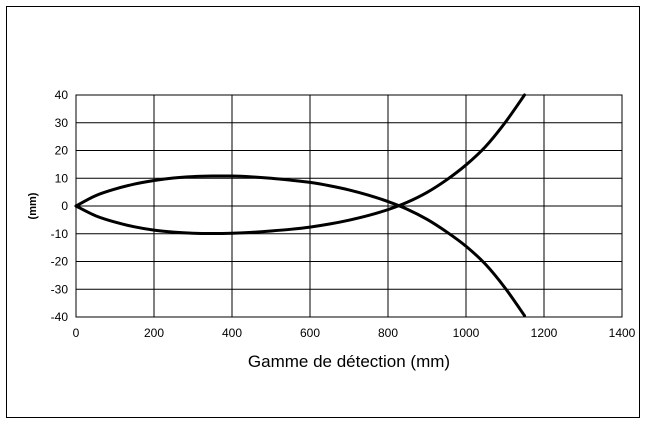  What do you see at coordinates (76, 333) in the screenshot?
I see `x-tick-label: 0` at bounding box center [76, 333].